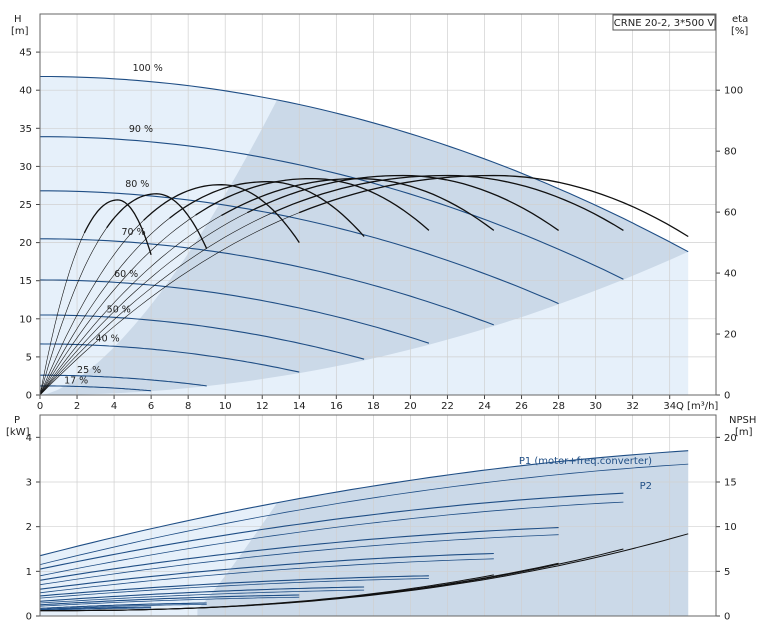 The height and width of the screenshot is (630, 764). What do you see at coordinates (733, 91) in the screenshot?
I see `y2-tick-label: 100` at bounding box center [733, 91].